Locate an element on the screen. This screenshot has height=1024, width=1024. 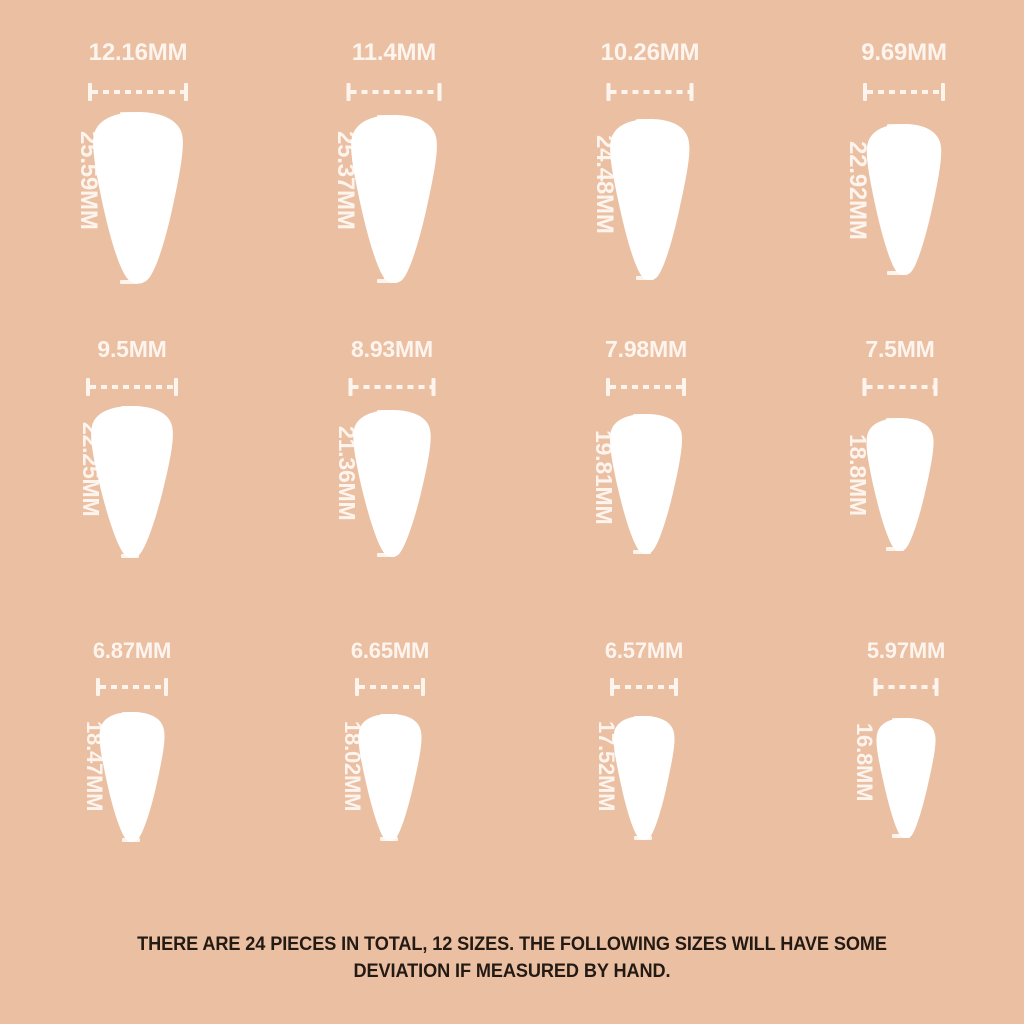
nail-size-cell: 10.26MM 24.48MM is located at coordinates (640, 159).